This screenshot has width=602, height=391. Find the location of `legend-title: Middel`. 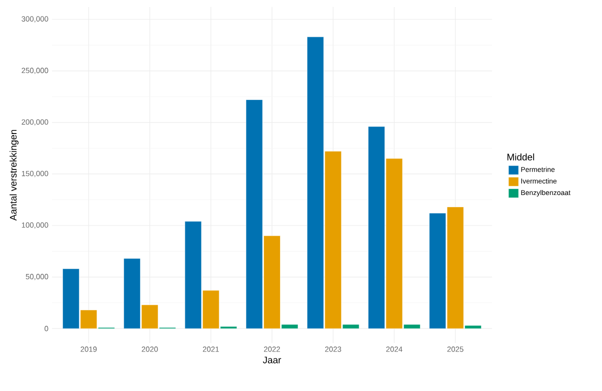

legend-title: Middel is located at coordinates (520, 156).